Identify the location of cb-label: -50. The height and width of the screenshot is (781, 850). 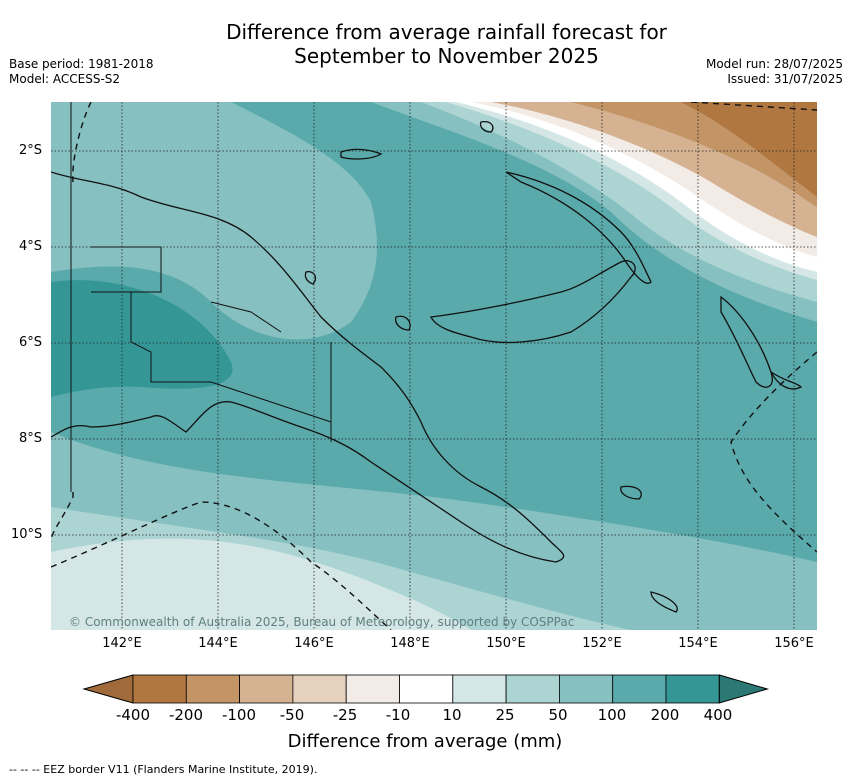
(292, 715).